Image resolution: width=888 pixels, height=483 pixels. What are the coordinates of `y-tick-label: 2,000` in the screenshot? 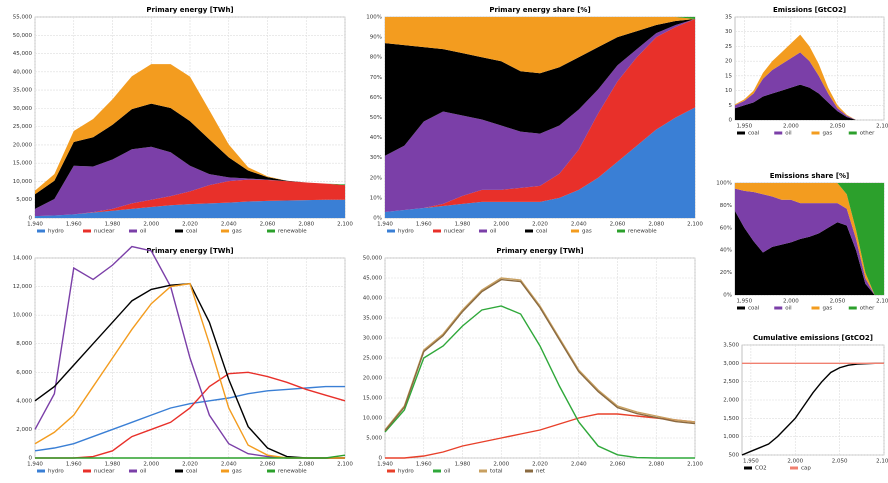 It's located at (731, 401).